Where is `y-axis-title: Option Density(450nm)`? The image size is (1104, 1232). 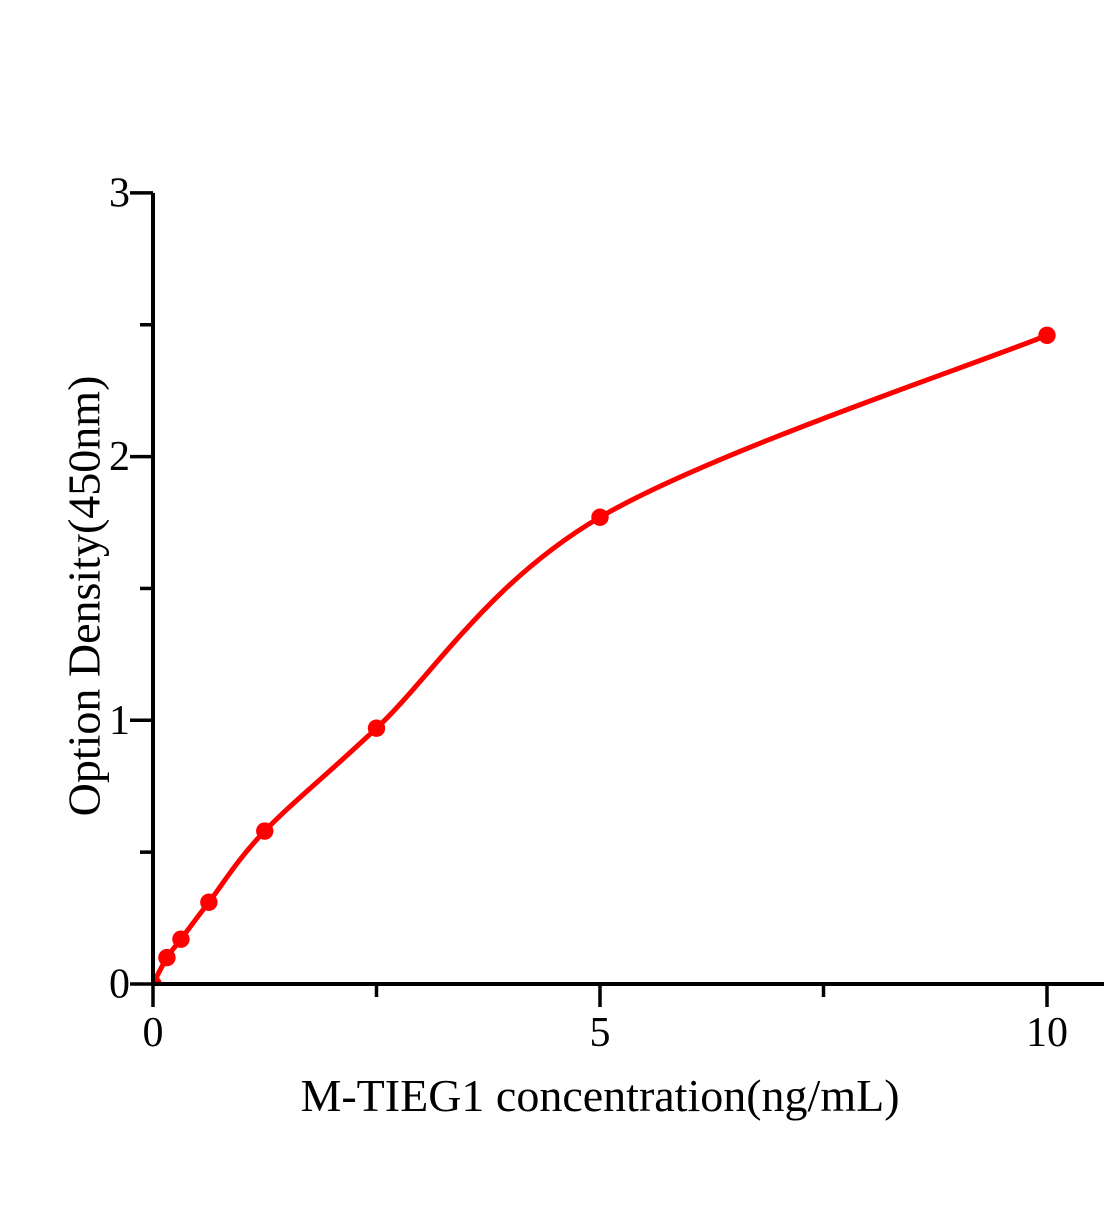 y-axis-title: Option Density(450nm) is located at coordinates (84, 596).